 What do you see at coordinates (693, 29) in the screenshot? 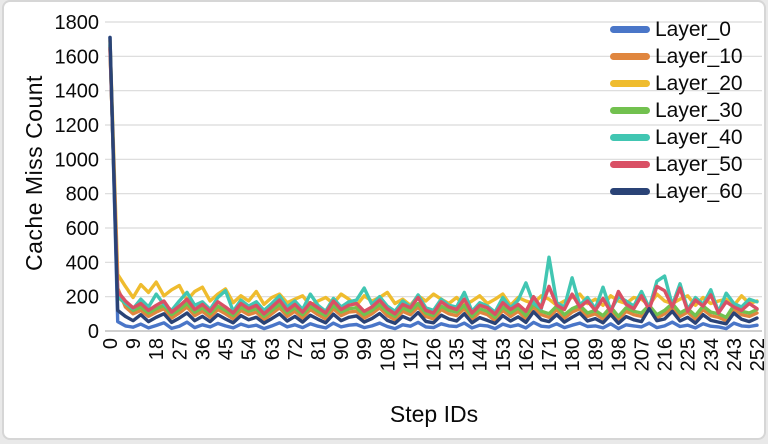
I see `legend-label: Layer_0` at bounding box center [693, 29].